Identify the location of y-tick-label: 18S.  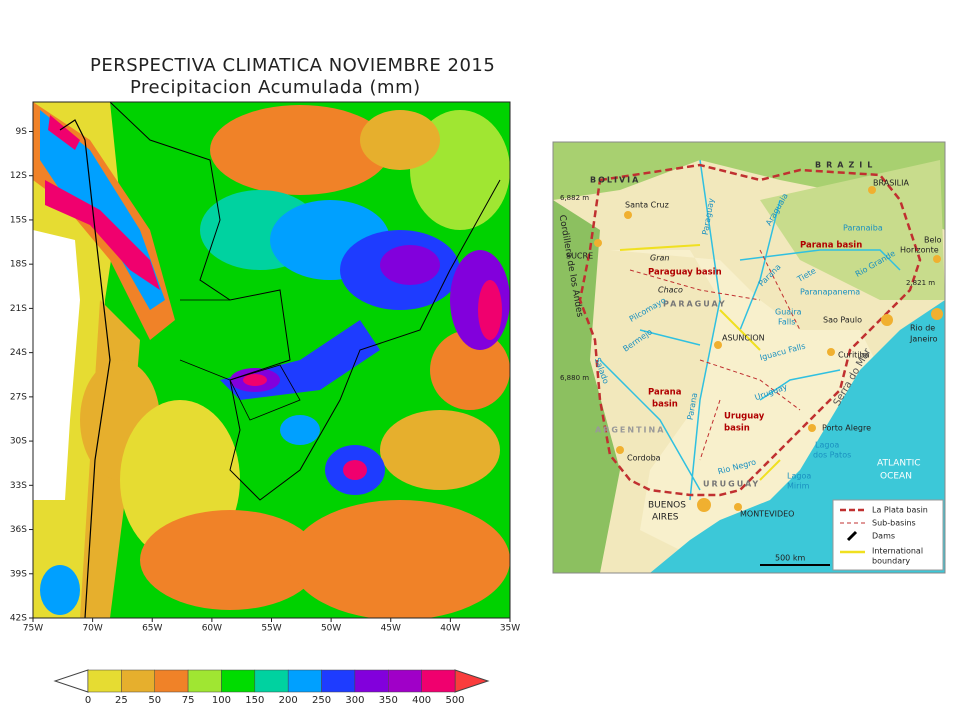
(18, 265).